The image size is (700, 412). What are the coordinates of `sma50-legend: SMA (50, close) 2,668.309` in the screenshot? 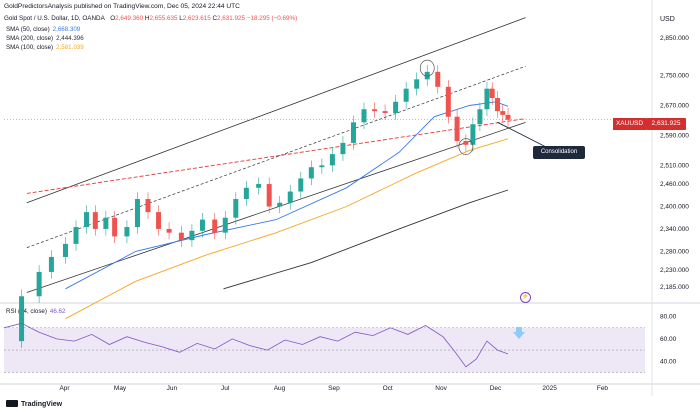 It's located at (43, 29).